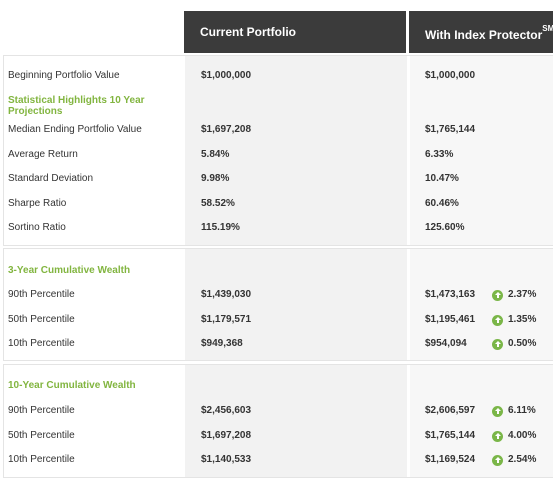  Describe the element at coordinates (222, 343) in the screenshot. I see `current-value: $949,368` at that location.